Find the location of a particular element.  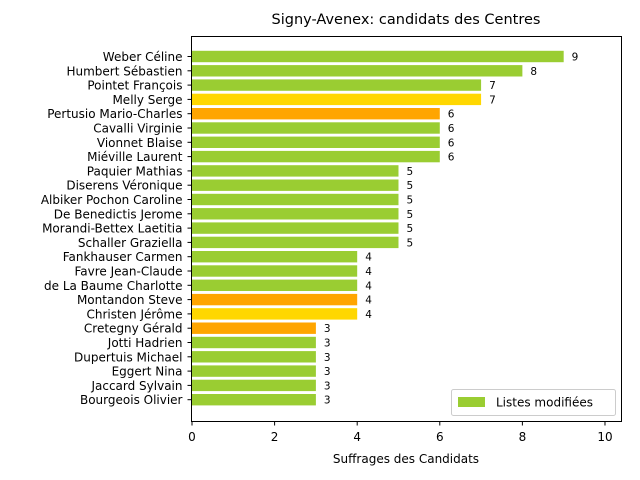

category-label: Favre Jean-Claude is located at coordinates (128, 272).